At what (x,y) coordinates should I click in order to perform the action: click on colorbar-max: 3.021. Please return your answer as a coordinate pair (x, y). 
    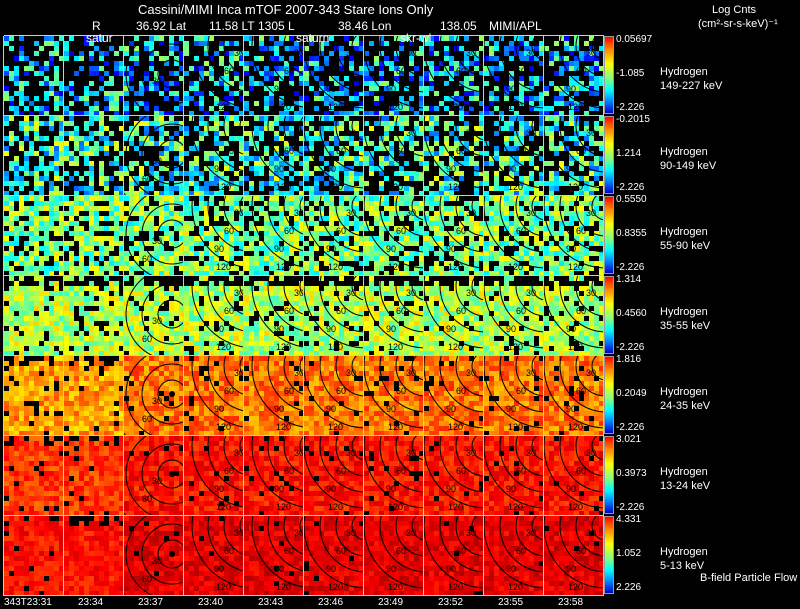
    Looking at the image, I should click on (629, 439).